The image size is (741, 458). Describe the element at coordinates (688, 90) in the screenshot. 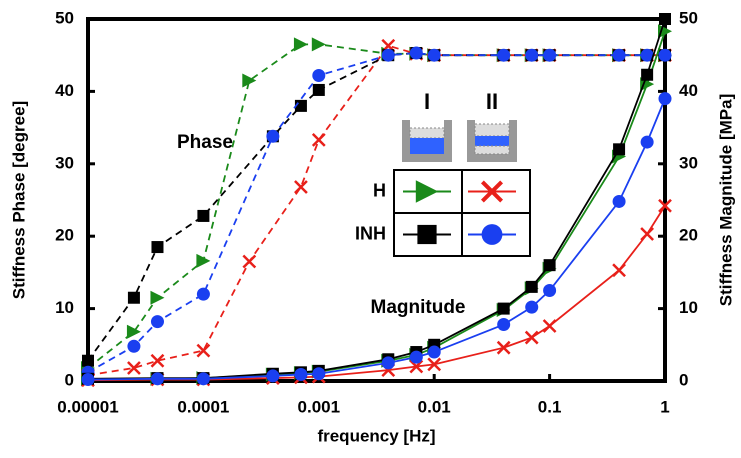

I see `y2-tick-label: 40` at that location.